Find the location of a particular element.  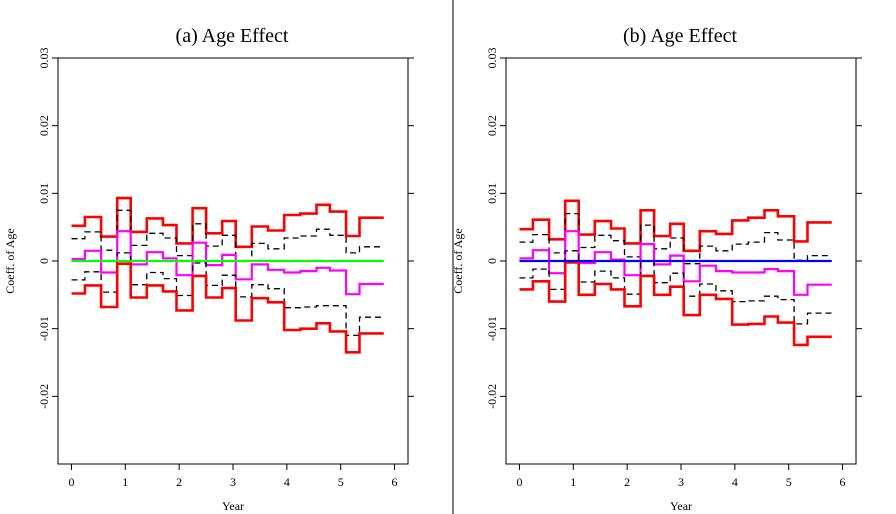

panel-b-y-tick-label-2: 0 is located at coordinates (492, 261).